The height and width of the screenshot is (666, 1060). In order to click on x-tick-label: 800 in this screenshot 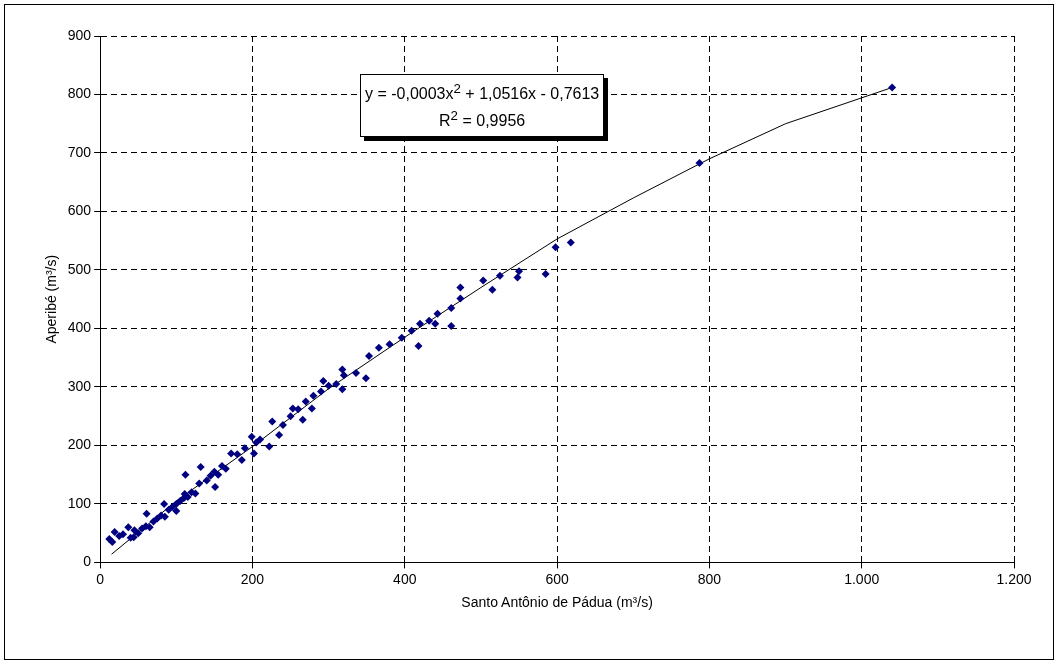, I will do `click(709, 578)`.